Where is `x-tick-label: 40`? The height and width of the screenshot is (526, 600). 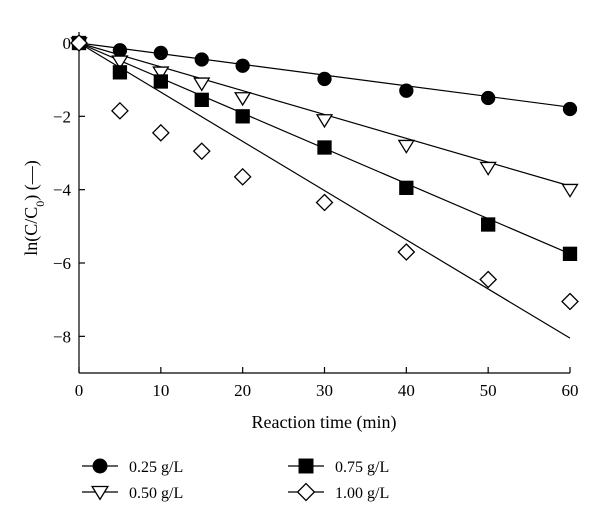 x-tick-label: 40 is located at coordinates (406, 390).